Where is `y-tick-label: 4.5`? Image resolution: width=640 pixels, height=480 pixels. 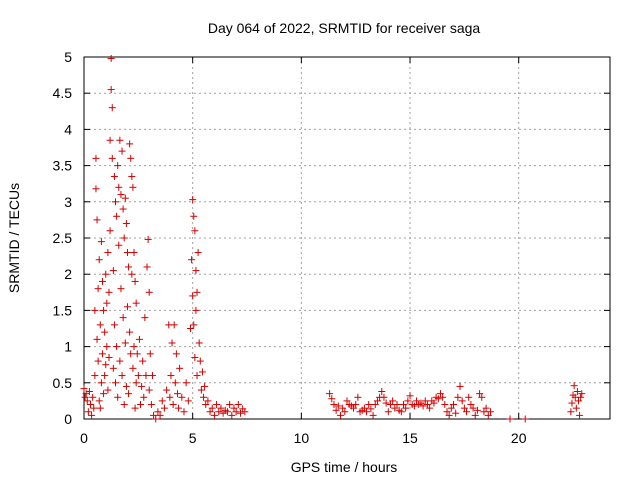 y-tick-label: 4.5 is located at coordinates (63, 93).